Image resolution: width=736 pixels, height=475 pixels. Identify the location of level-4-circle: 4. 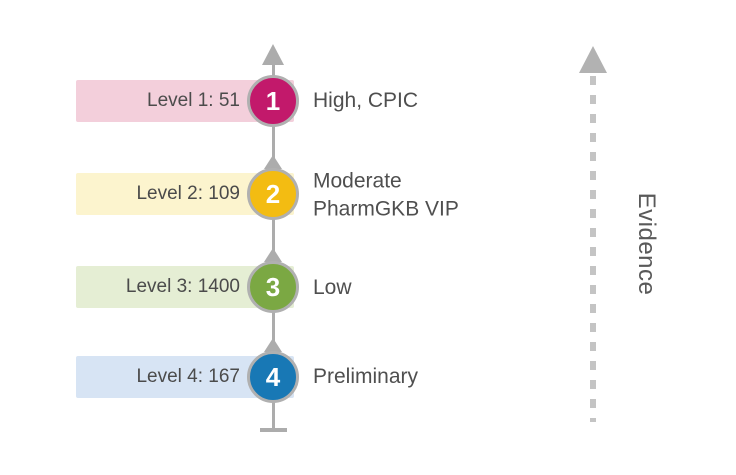
(273, 377).